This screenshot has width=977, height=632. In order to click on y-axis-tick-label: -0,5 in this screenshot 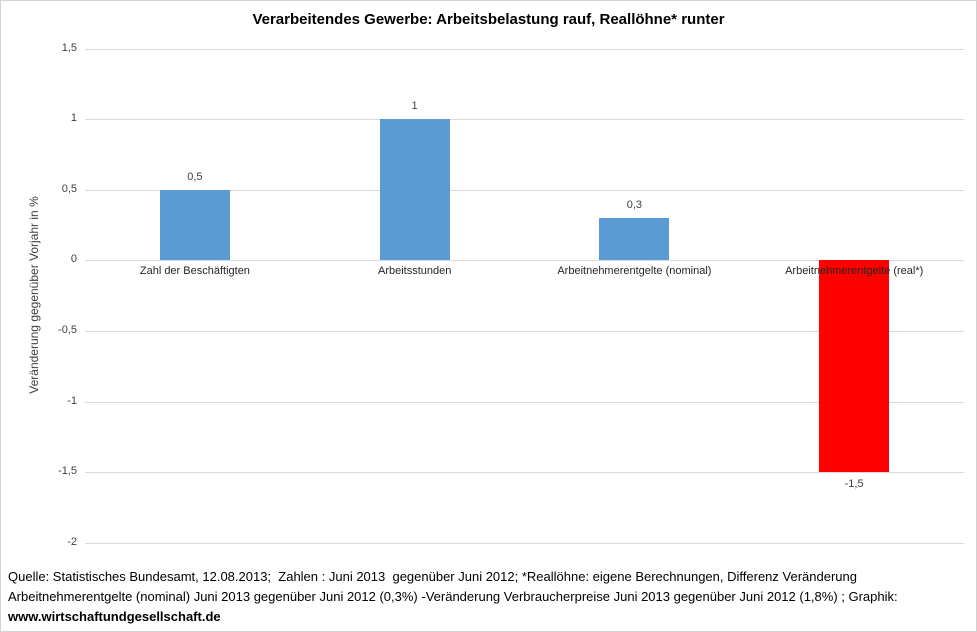, I will do `click(67, 330)`.